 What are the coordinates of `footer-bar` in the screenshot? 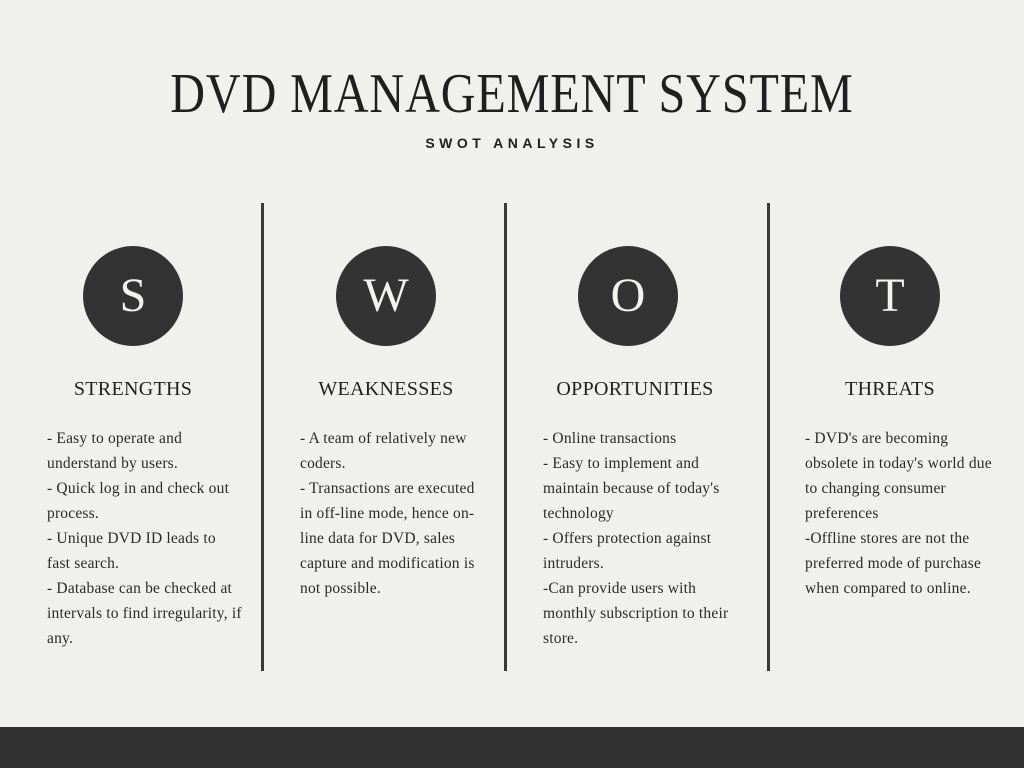 It's located at (512, 747).